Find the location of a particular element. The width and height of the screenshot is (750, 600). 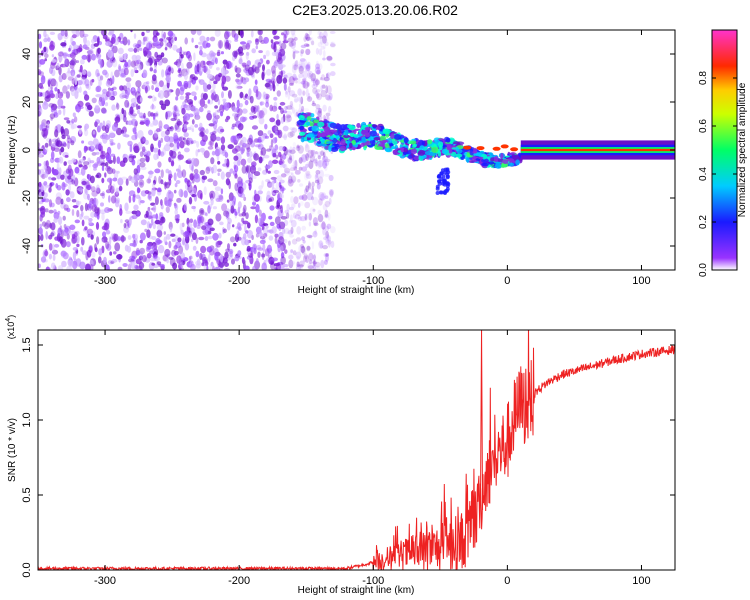

colorbar-tick-label: 0.4 is located at coordinates (703, 174).